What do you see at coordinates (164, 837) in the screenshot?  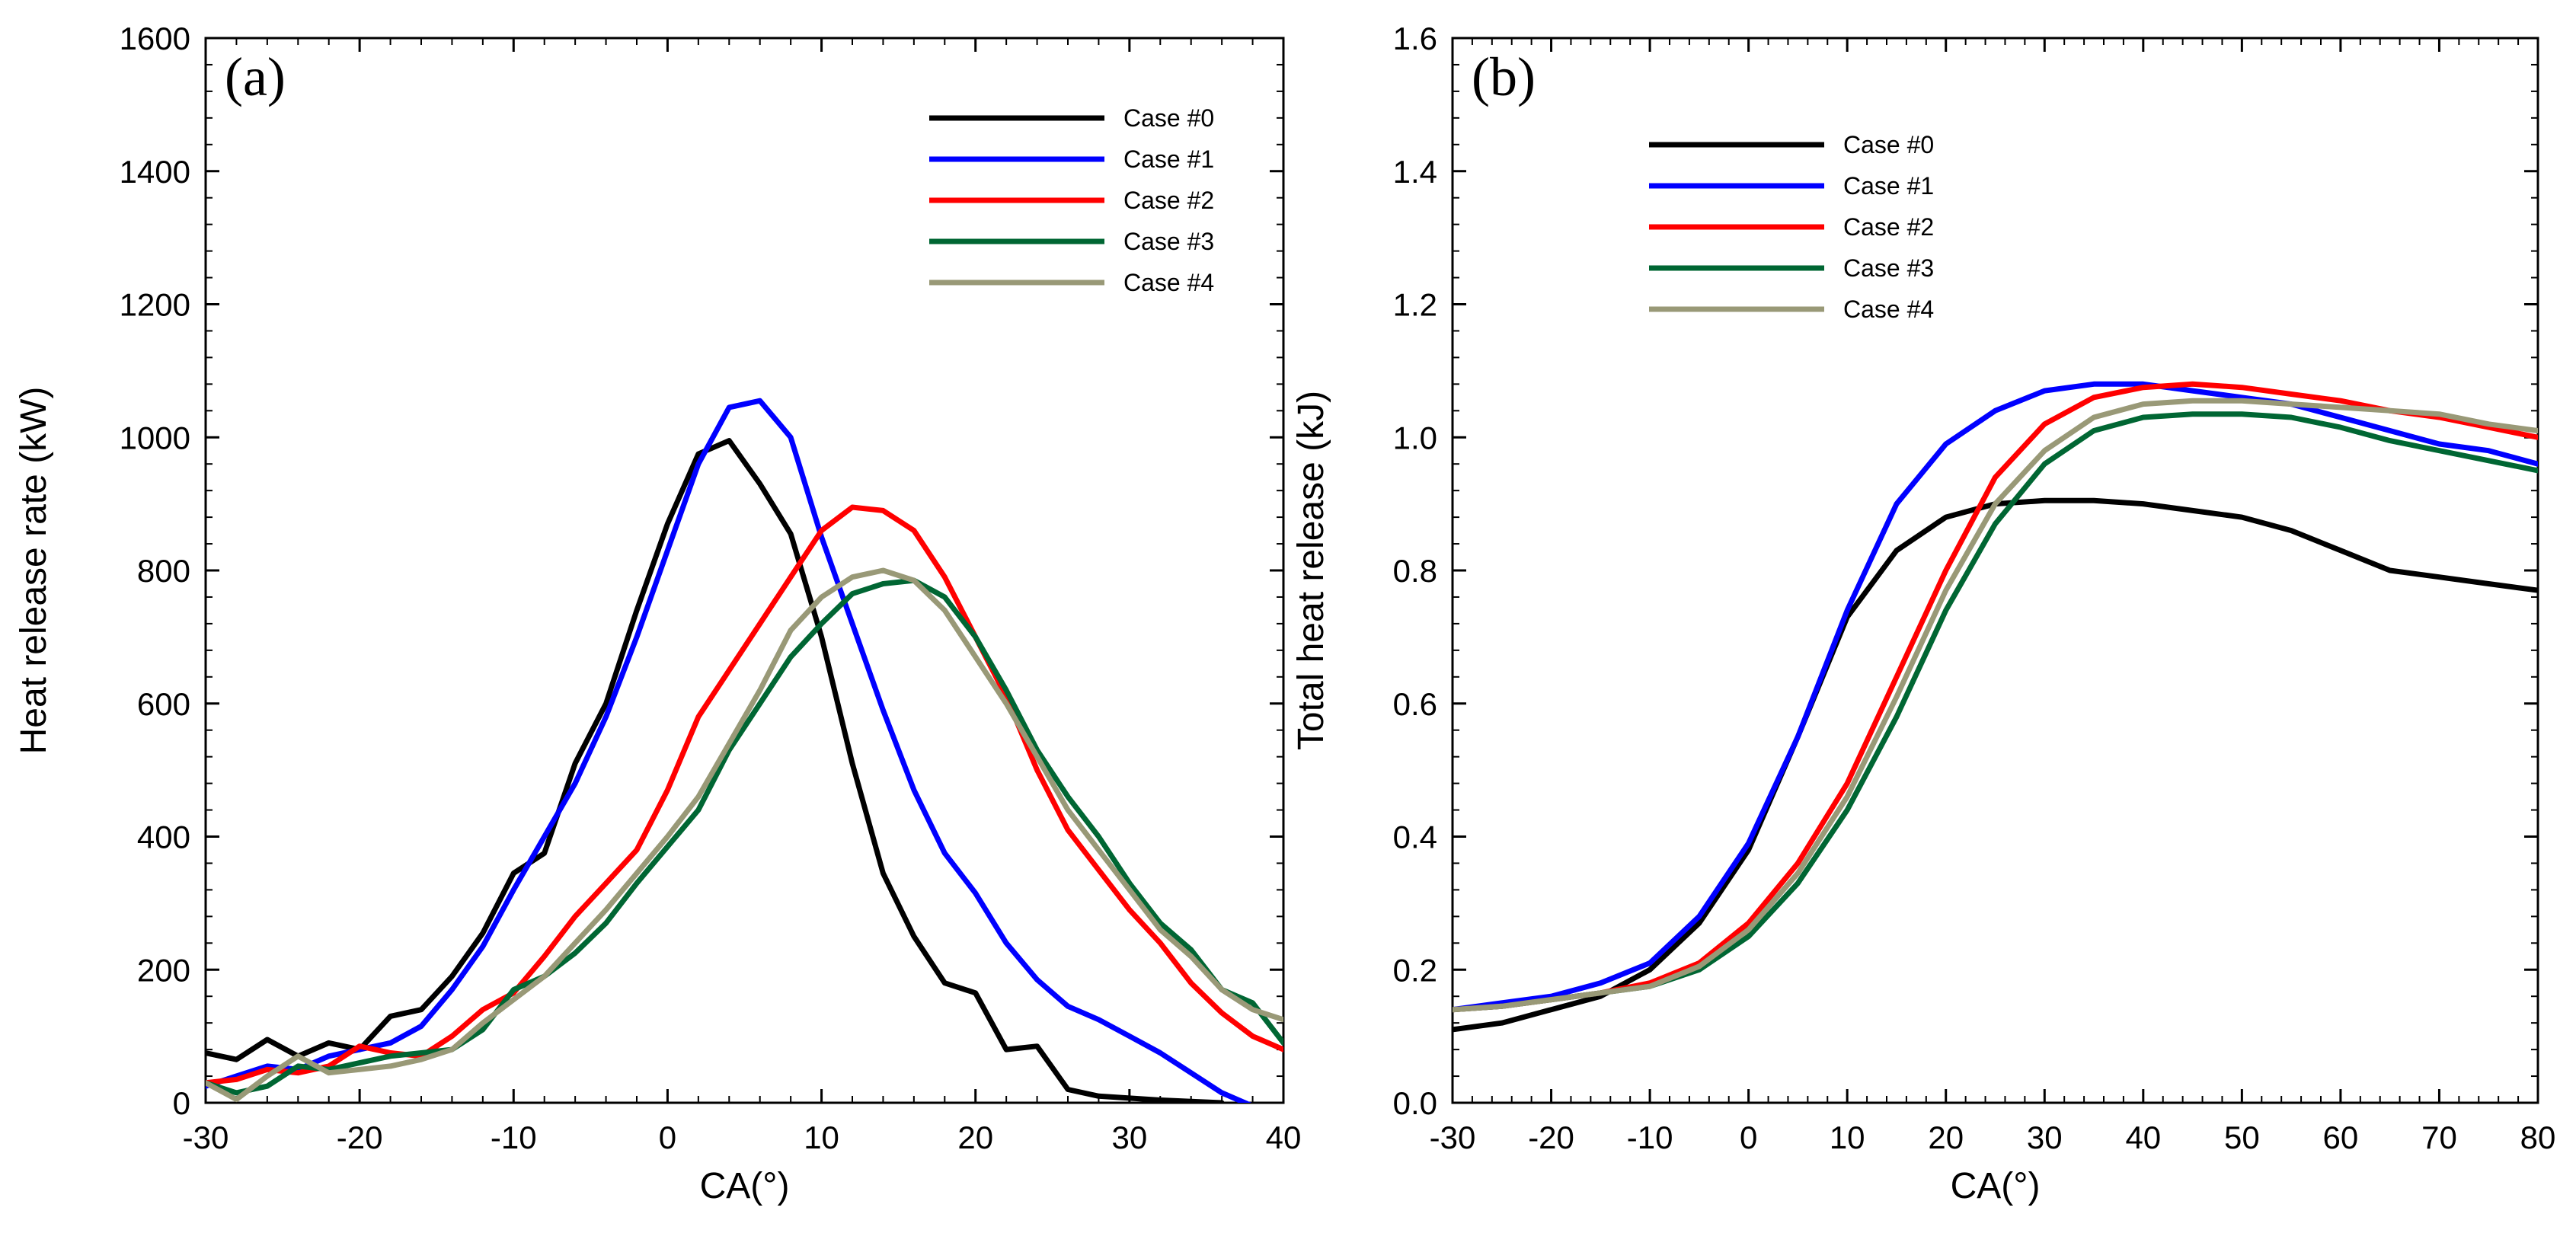 I see `y-tick-label: 400` at bounding box center [164, 837].